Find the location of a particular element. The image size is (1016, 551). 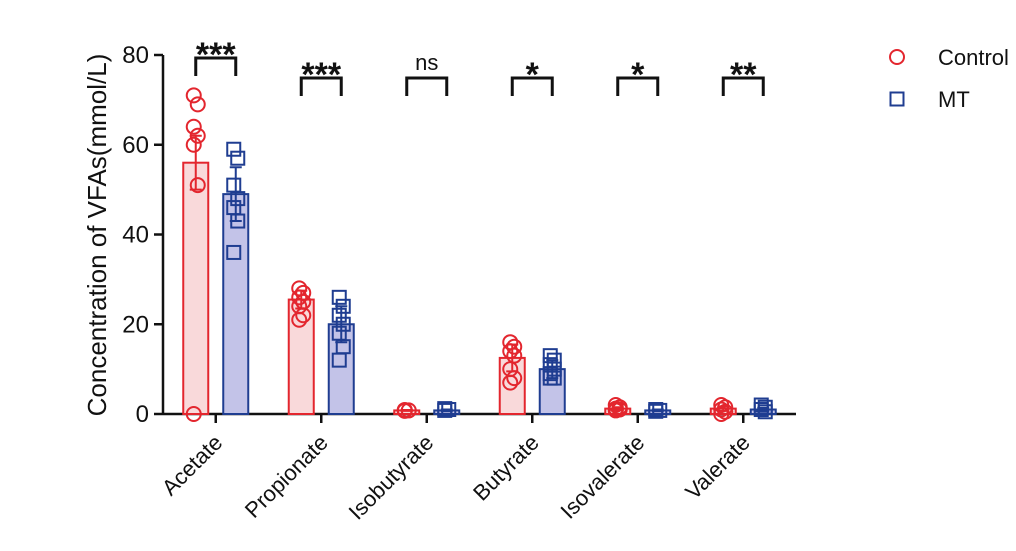

x-tick-label: Isobutyrate is located at coordinates (391, 477).